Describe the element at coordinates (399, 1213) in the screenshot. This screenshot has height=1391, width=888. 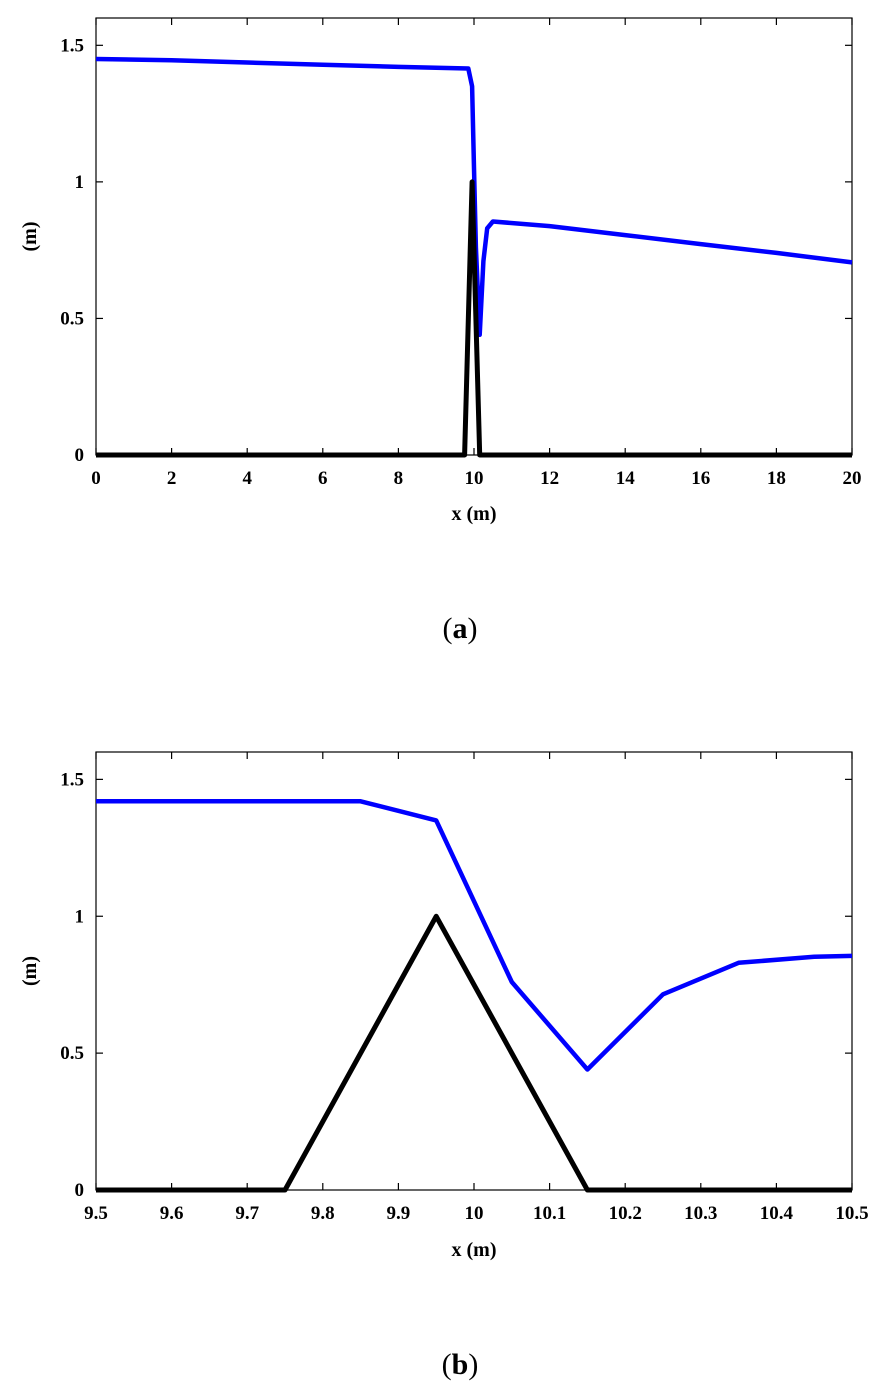
I see `x-tick-label: 9.9` at that location.